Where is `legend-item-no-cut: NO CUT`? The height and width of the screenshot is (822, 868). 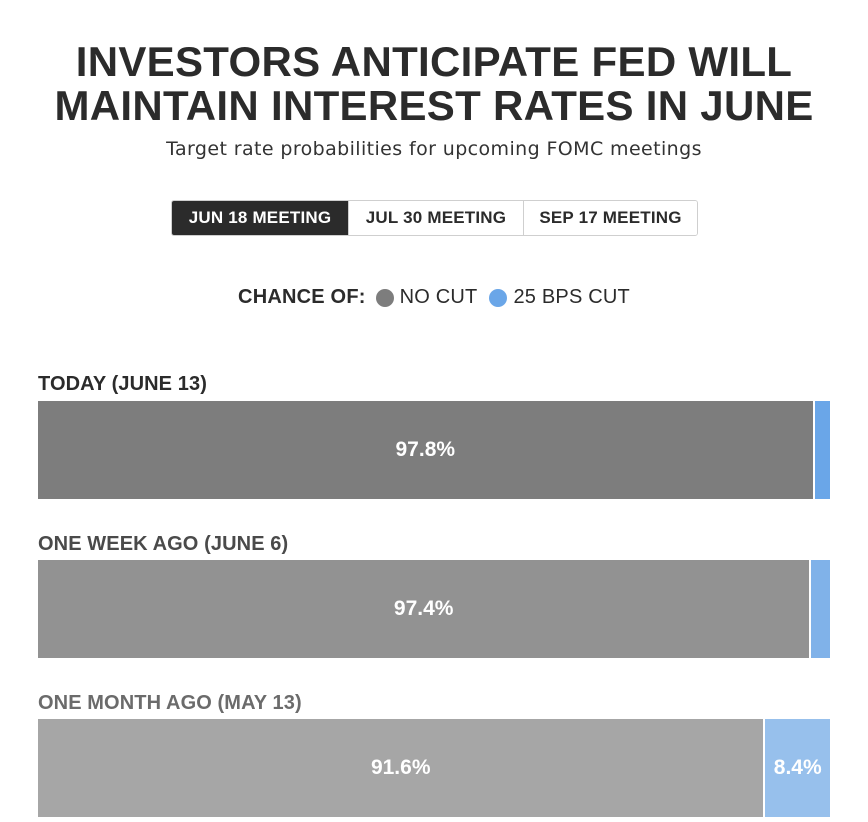 legend-item-no-cut: NO CUT is located at coordinates (426, 297).